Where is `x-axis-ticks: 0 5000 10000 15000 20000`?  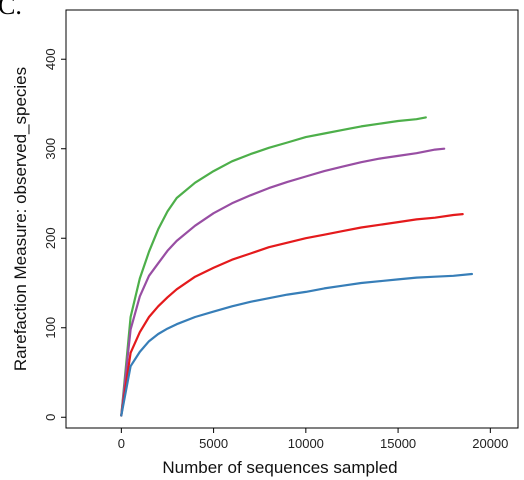
x-axis-ticks: 0 5000 10000 15000 20000 is located at coordinates (313, 439).